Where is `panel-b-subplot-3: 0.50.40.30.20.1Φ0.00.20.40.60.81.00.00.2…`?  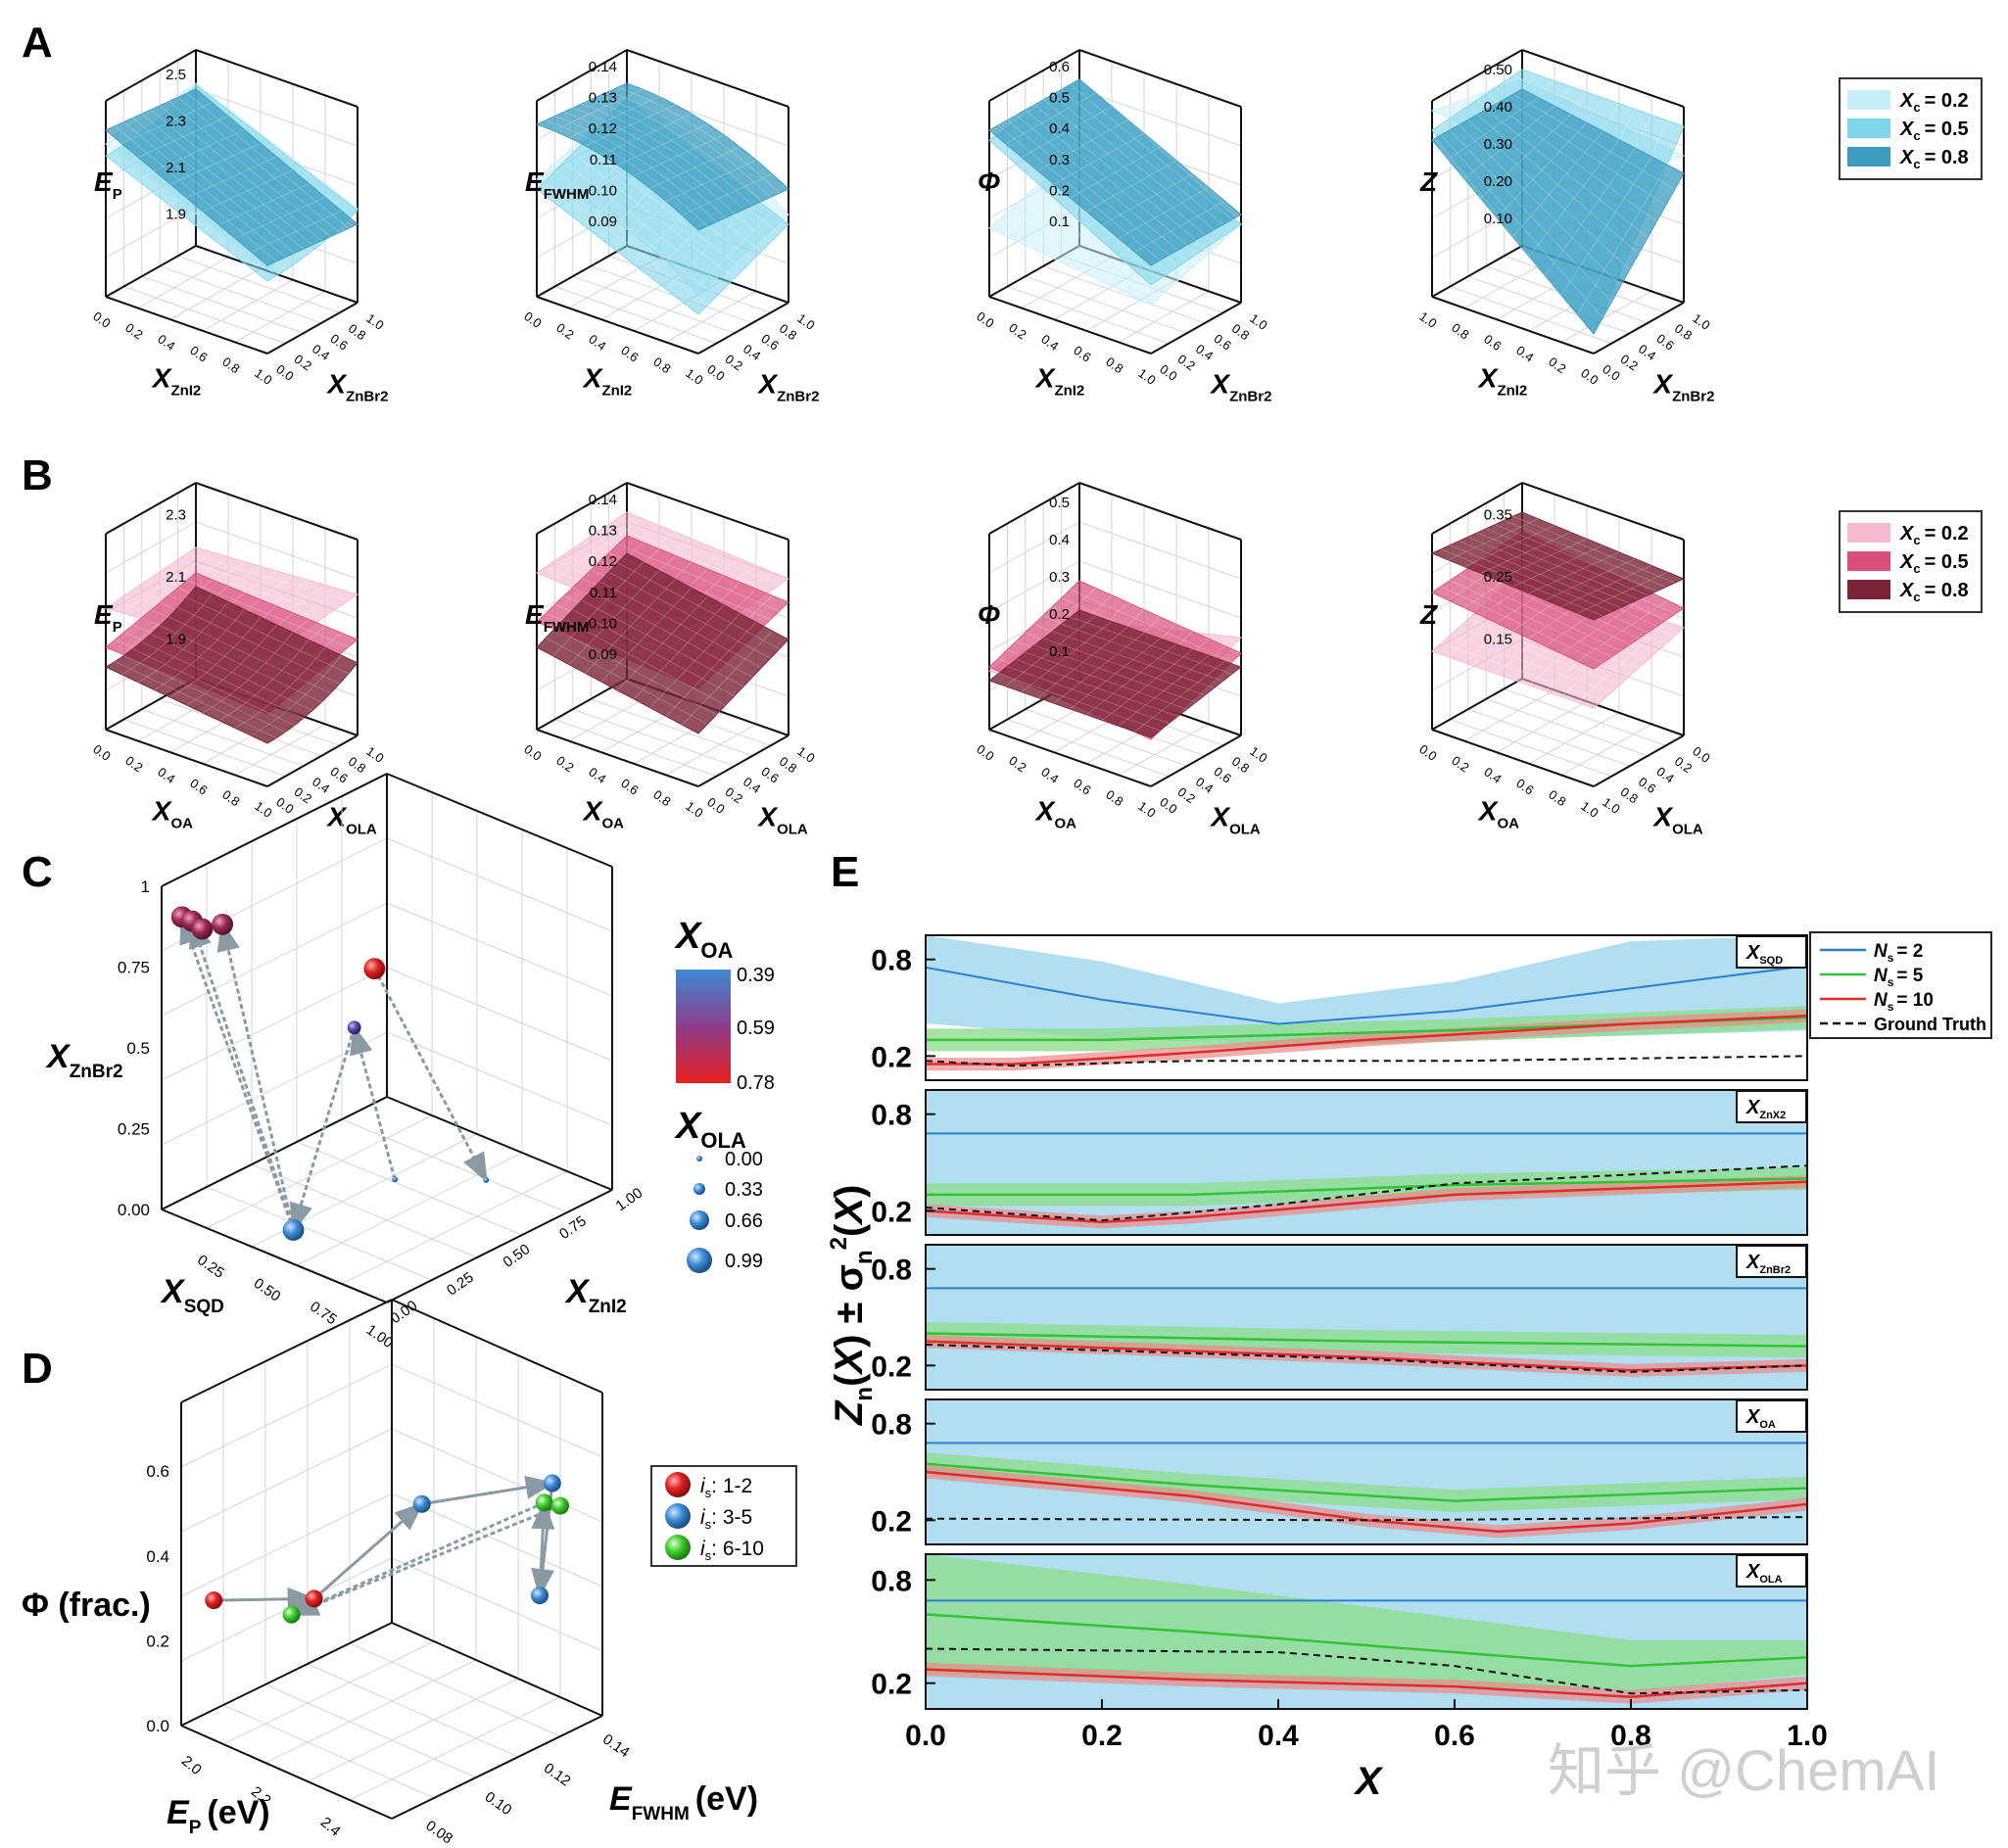
panel-b-subplot-3: 0.50.40.30.20.1Φ0.00.20.40.60.81.00.00.2… is located at coordinates (1122, 660).